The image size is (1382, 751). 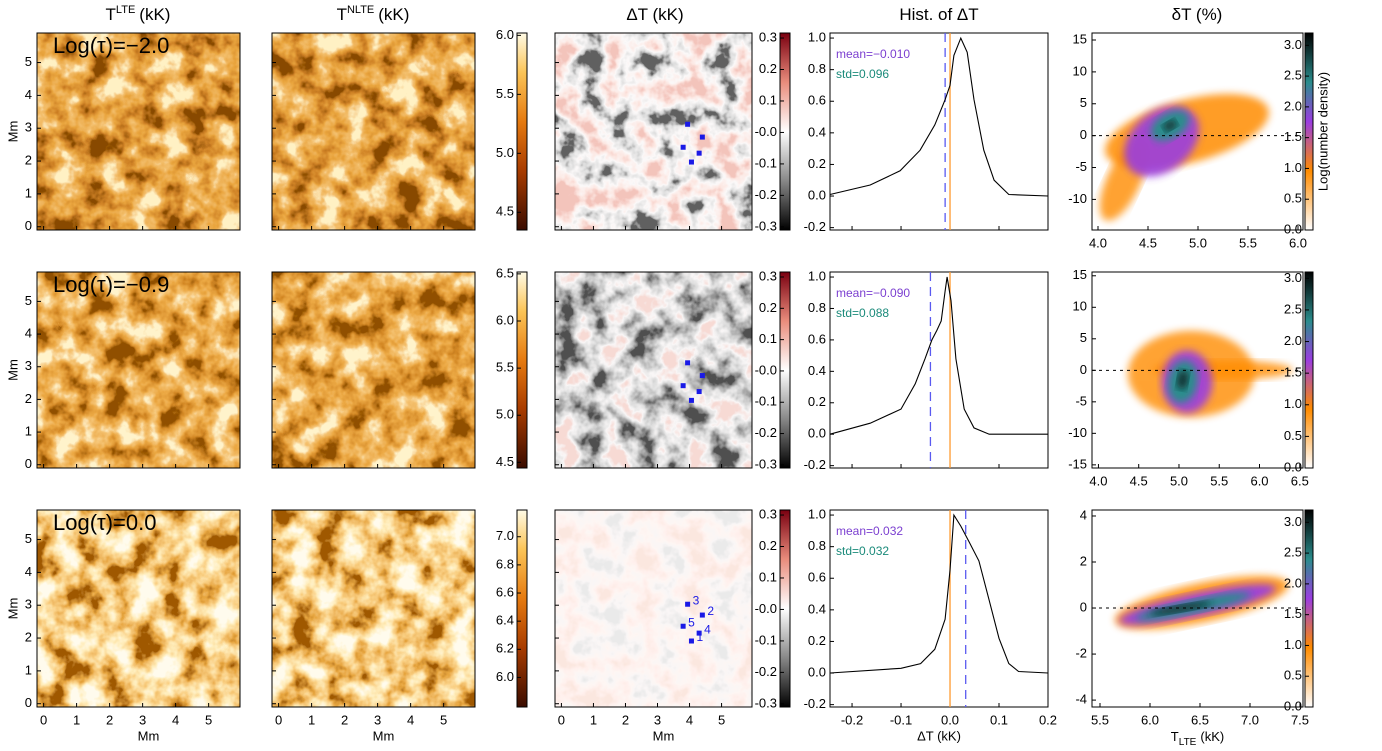 What do you see at coordinates (1300, 480) in the screenshot?
I see `tick-label: 6.5` at bounding box center [1300, 480].